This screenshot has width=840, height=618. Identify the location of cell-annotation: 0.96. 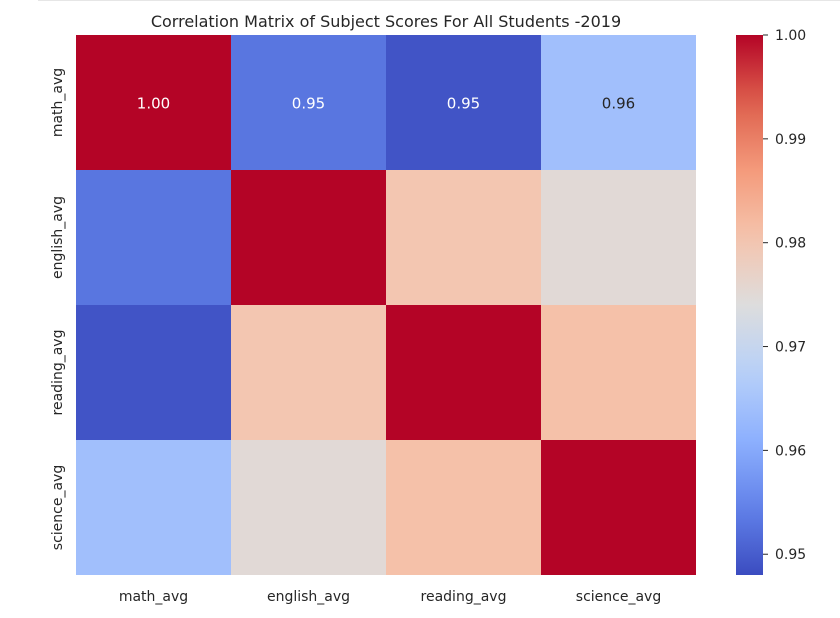
(618, 104).